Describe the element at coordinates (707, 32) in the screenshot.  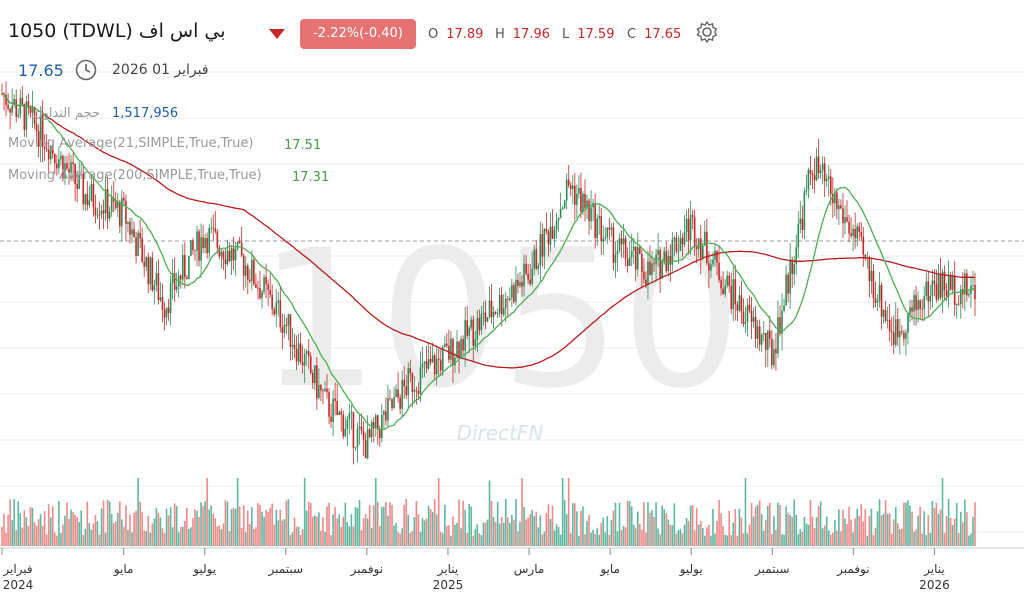
I see `gear-icon` at that location.